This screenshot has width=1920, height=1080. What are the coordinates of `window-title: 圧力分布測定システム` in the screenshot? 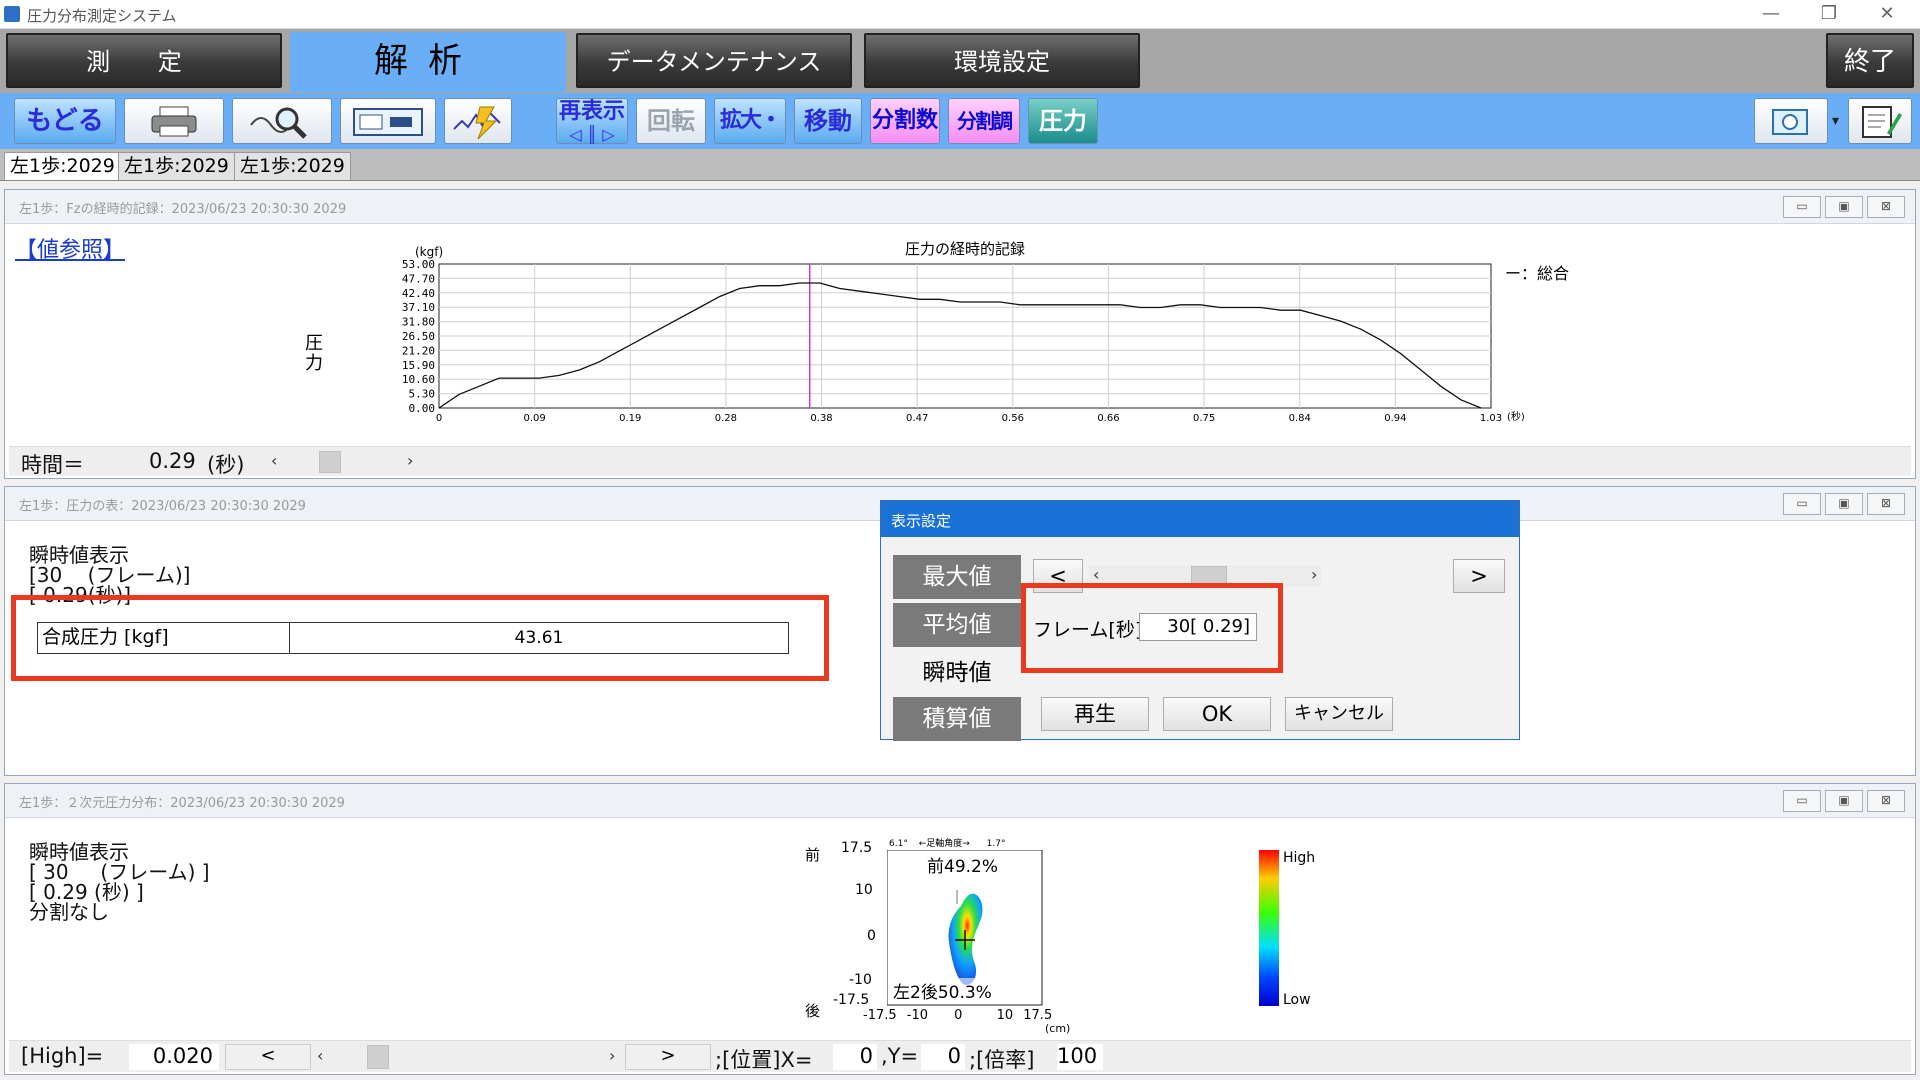 It's located at (102, 16).